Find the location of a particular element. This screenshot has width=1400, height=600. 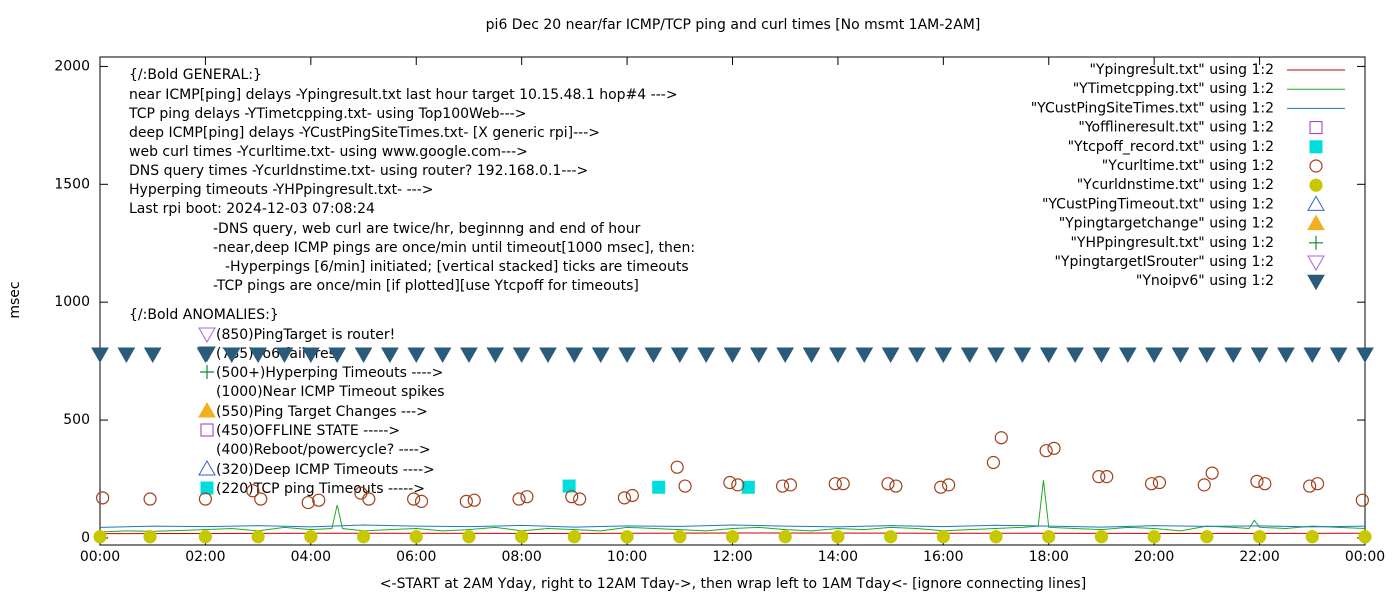

x-tick-label: 00:00 is located at coordinates (100, 557).